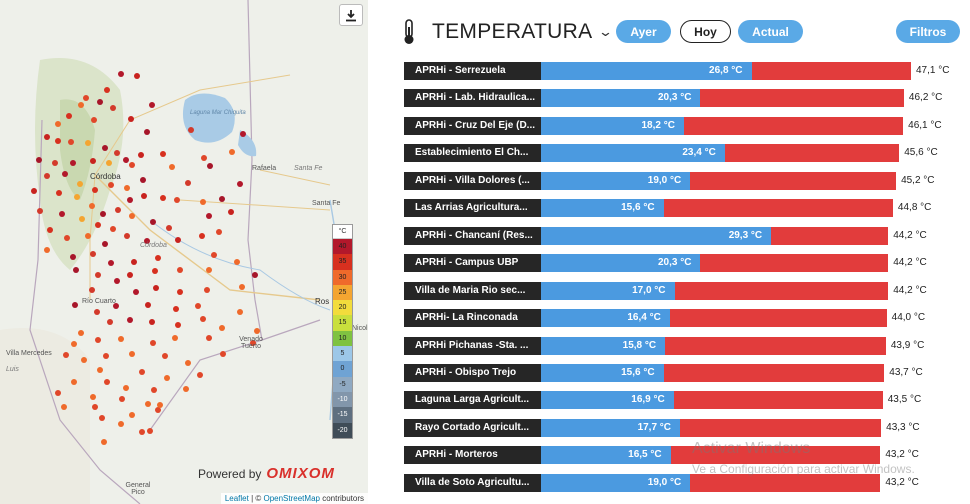 Image resolution: width=970 pixels, height=504 pixels. What do you see at coordinates (291, 498) in the screenshot?
I see `osm-link: OpenStreetMap` at bounding box center [291, 498].